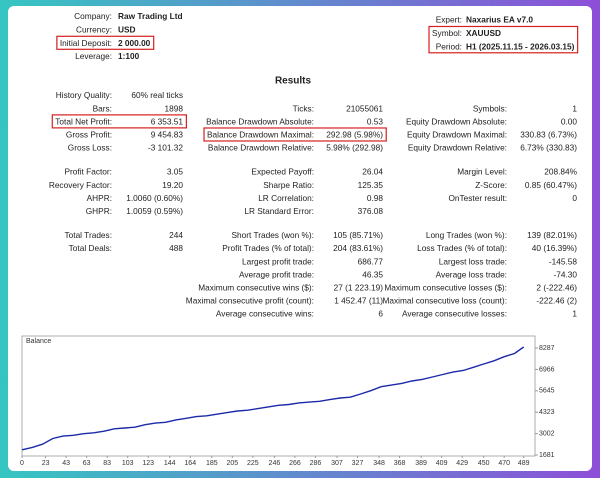 The image size is (600, 478). What do you see at coordinates (250, 301) in the screenshot?
I see `stat-label: Maximal consecutive profit (count):` at bounding box center [250, 301].